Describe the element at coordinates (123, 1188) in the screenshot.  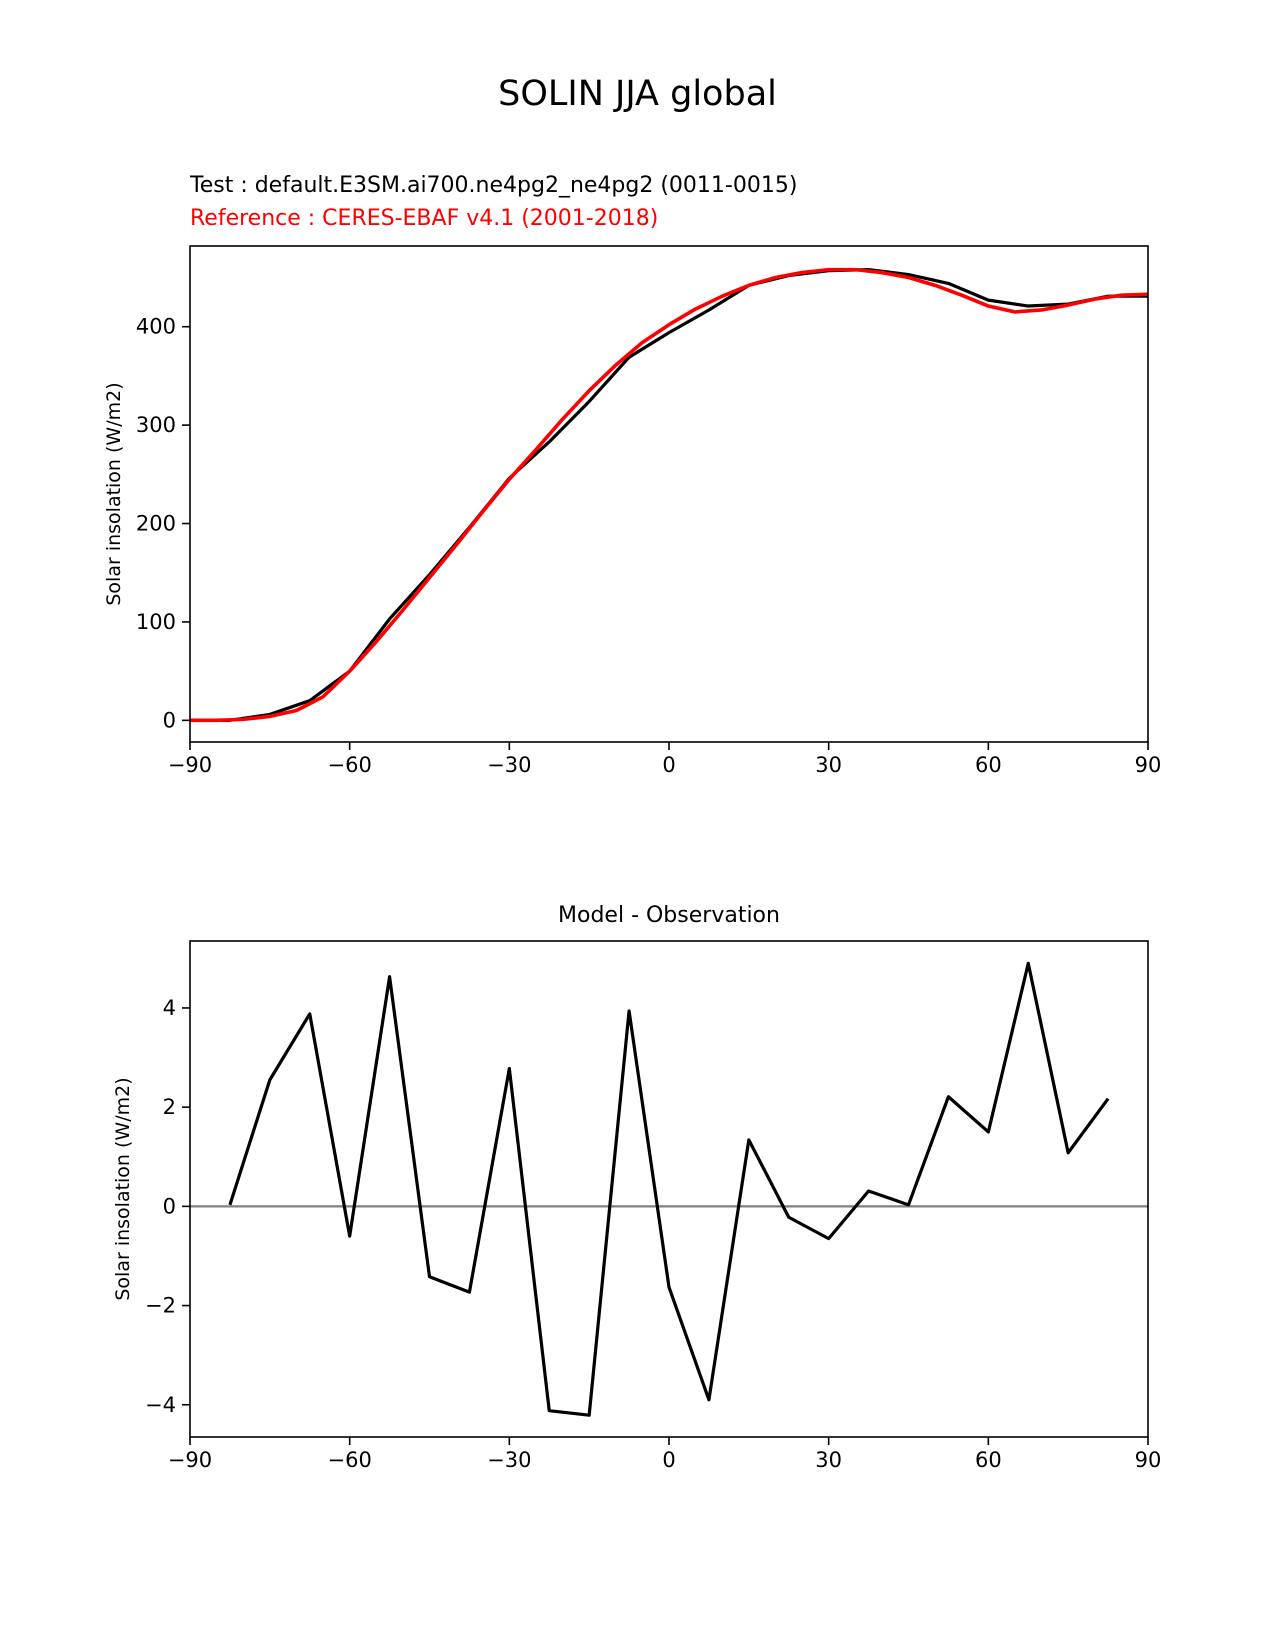
I see `bottom-y-axis-label: Solar insolation (W/m2)` at that location.